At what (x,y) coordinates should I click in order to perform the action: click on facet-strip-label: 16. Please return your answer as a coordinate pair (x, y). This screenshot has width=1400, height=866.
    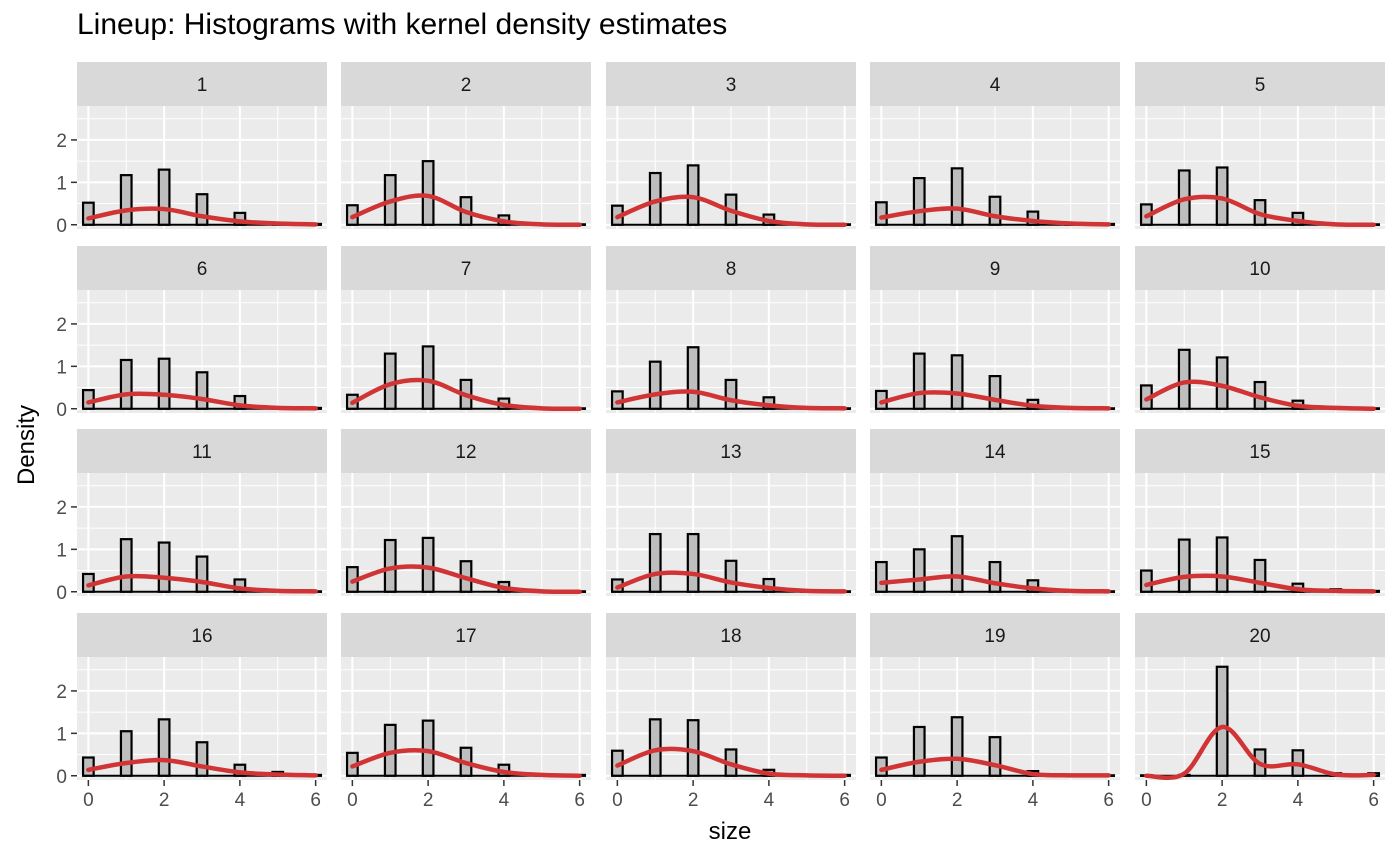
    Looking at the image, I should click on (201, 636).